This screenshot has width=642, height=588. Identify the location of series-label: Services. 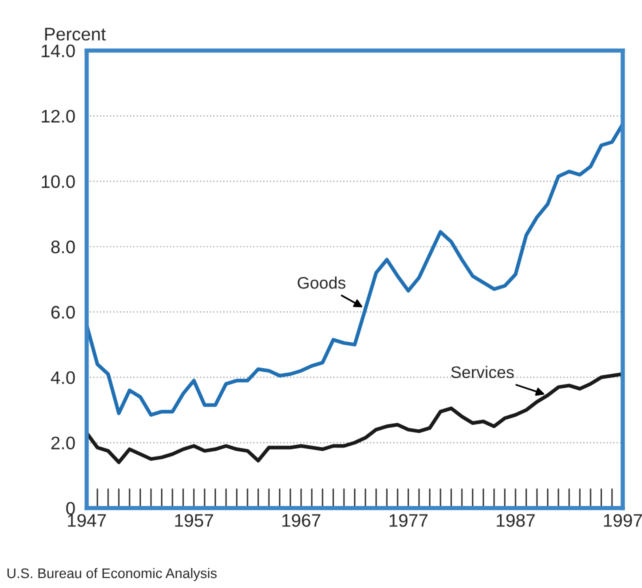
(482, 372).